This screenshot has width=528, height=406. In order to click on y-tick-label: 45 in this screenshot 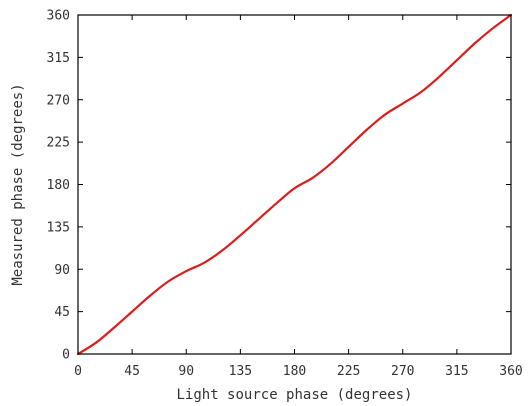, I will do `click(62, 312)`.